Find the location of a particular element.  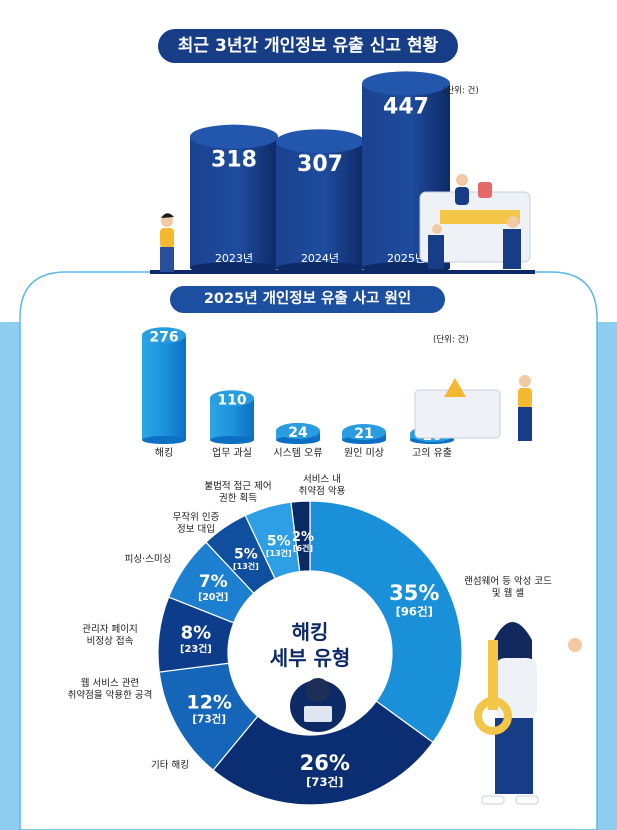

donut-percent-3: 8% is located at coordinates (196, 633).